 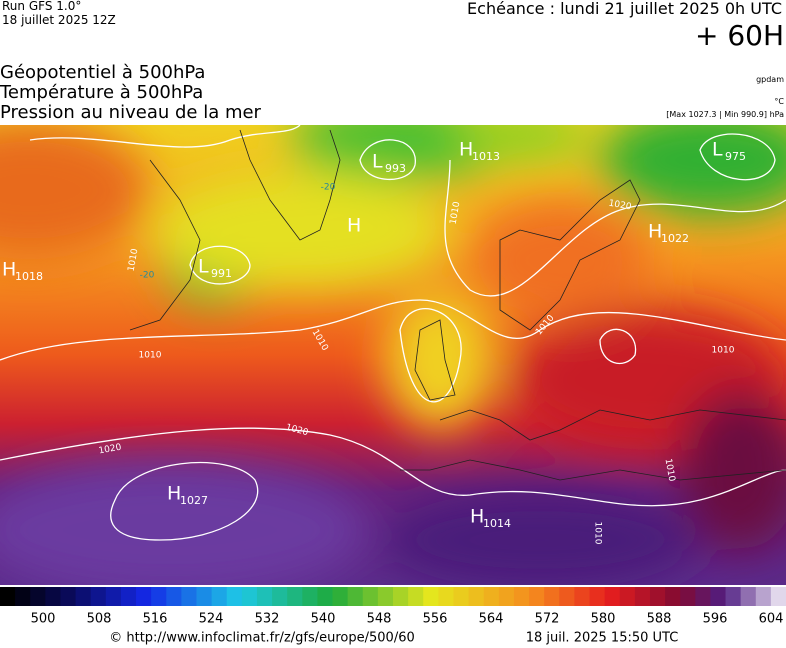 What do you see at coordinates (395, 168) in the screenshot?
I see `system-pressure: 993` at bounding box center [395, 168].